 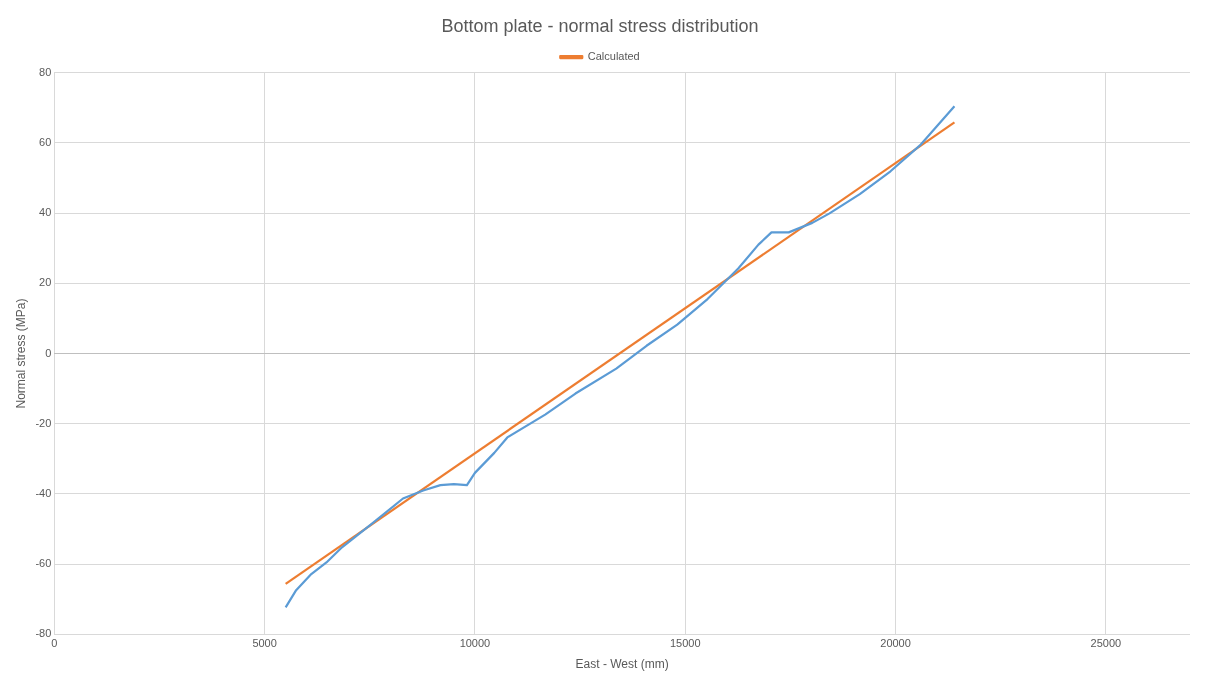 I want to click on y-tick-label: 40, so click(x=45, y=212).